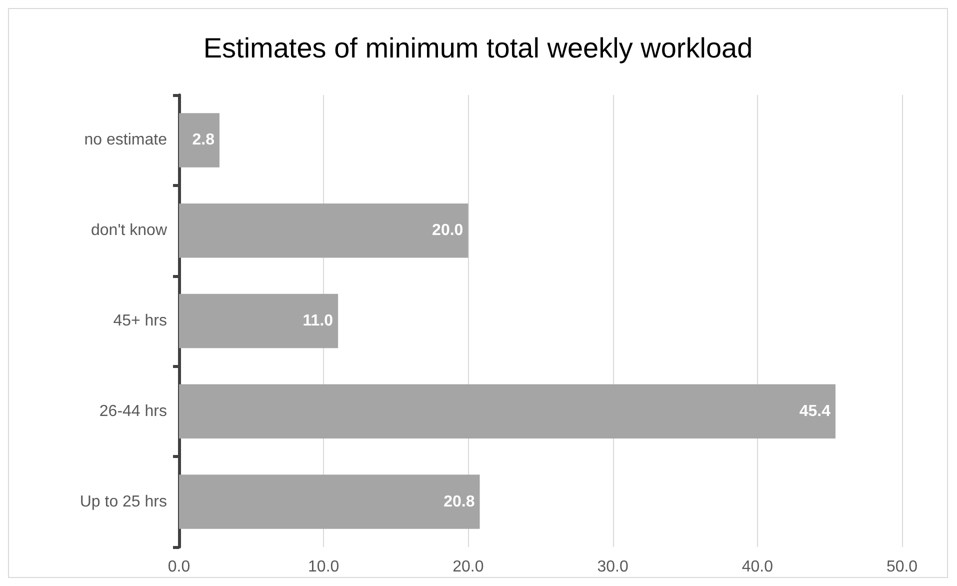 The height and width of the screenshot is (586, 957). Describe the element at coordinates (902, 567) in the screenshot. I see `x-tick-label: 50.0` at that location.